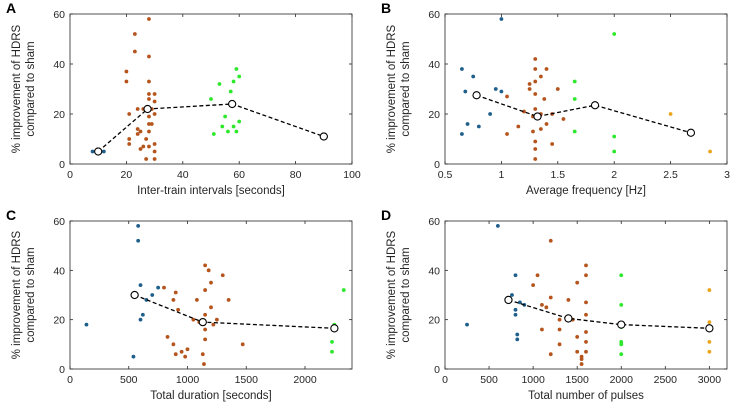 Image resolution: width=743 pixels, height=413 pixels. Describe the element at coordinates (127, 175) in the screenshot. I see `x-tick-label: 20` at that location.